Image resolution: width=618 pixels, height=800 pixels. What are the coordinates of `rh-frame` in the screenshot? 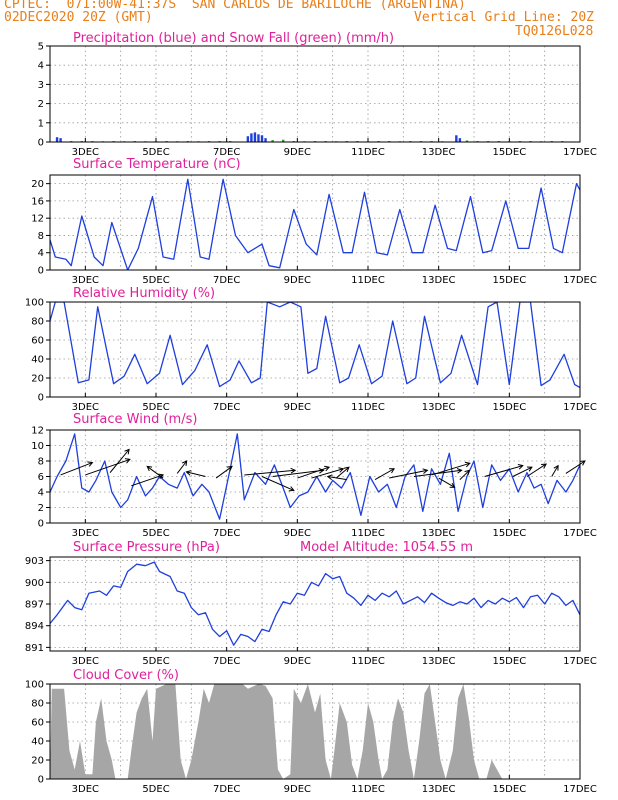 It's located at (315, 349).